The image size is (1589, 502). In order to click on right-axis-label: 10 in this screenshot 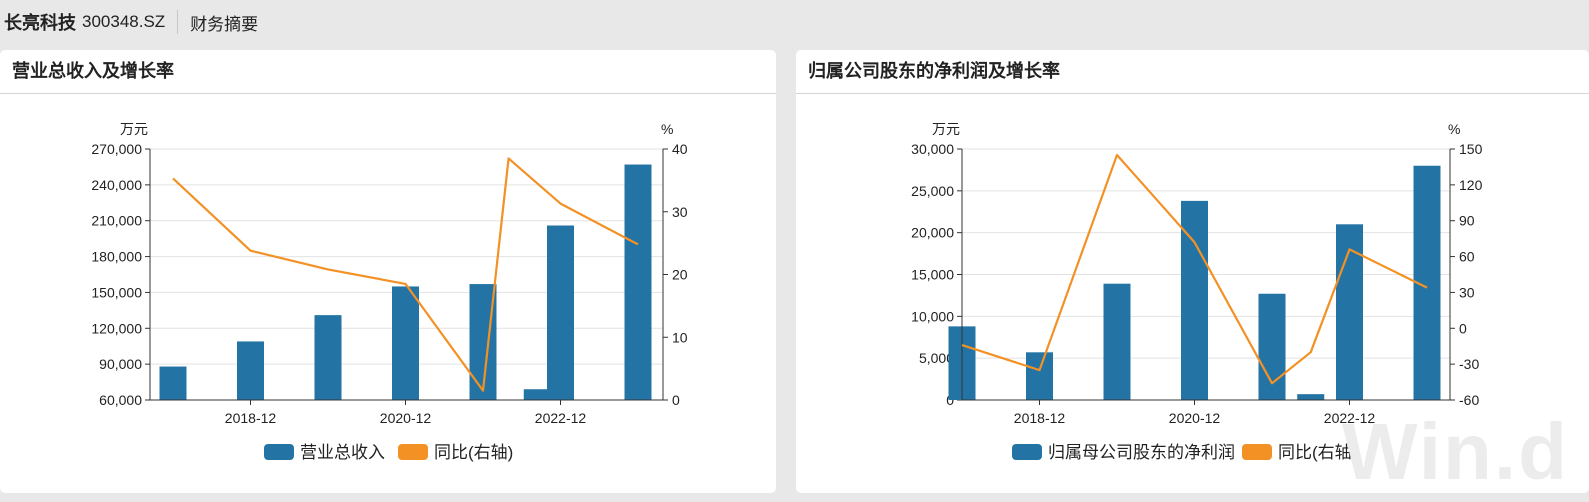, I will do `click(680, 337)`.